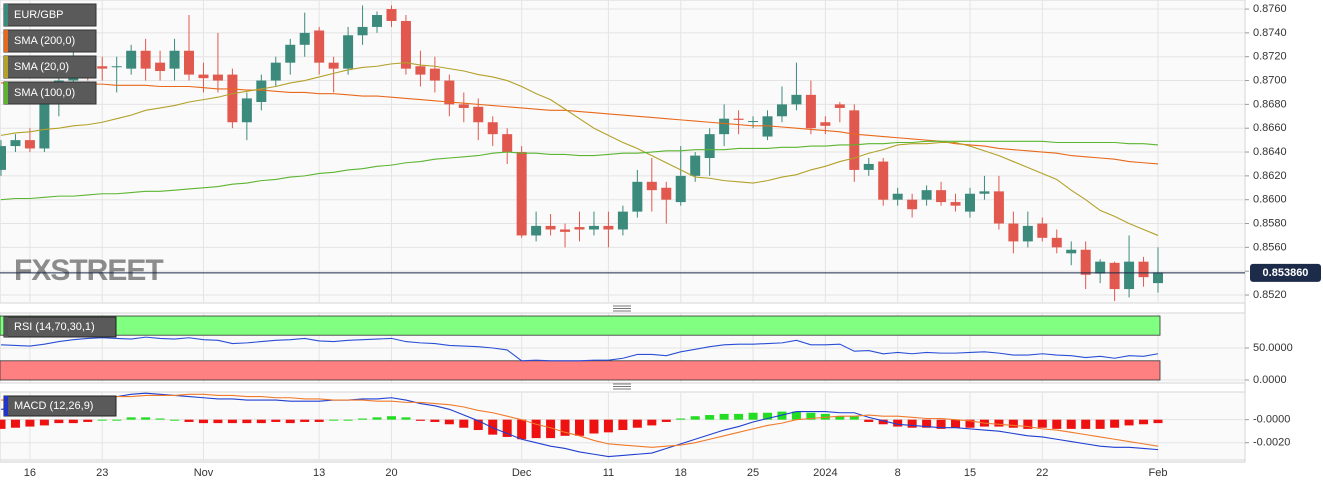 The width and height of the screenshot is (1323, 486). Describe the element at coordinates (1158, 473) in the screenshot. I see `x-tick-label: Feb` at that location.